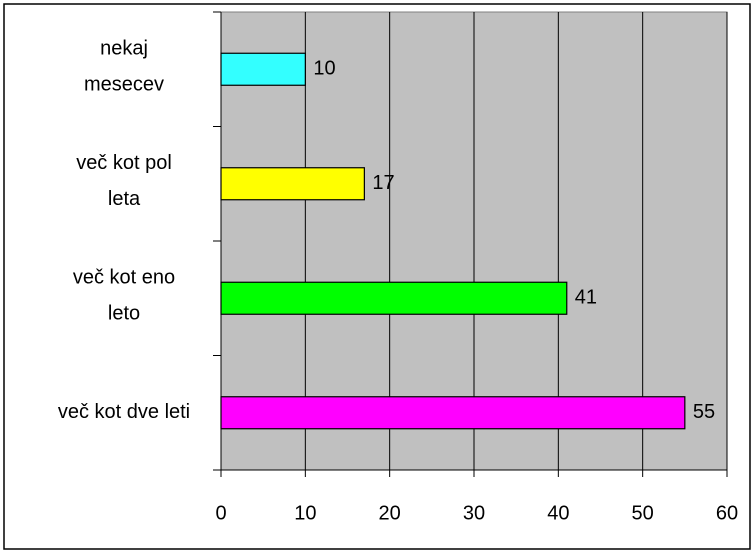 This screenshot has height=554, width=755. Describe the element at coordinates (704, 412) in the screenshot. I see `value-label: 55` at that location.